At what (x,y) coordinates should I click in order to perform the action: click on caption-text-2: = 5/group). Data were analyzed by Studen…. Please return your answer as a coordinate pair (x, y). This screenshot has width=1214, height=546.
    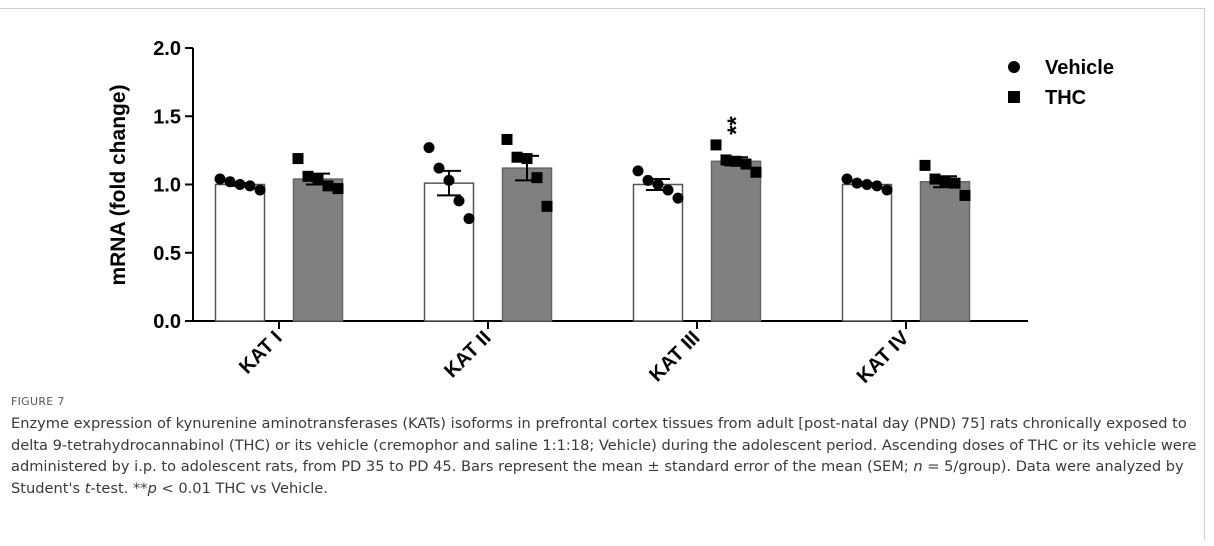
    Looking at the image, I should click on (597, 477).